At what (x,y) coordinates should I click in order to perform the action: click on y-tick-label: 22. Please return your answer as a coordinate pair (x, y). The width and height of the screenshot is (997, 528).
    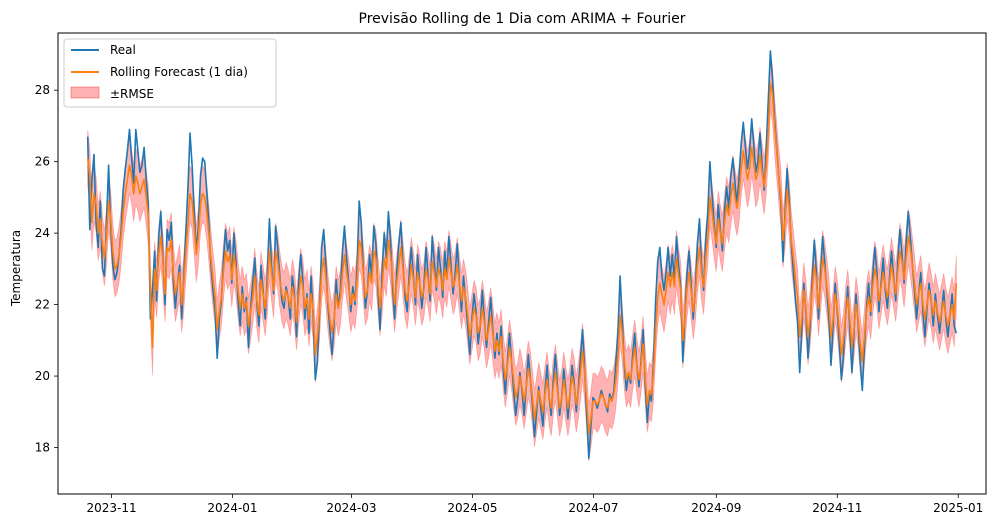
    Looking at the image, I should click on (42, 305).